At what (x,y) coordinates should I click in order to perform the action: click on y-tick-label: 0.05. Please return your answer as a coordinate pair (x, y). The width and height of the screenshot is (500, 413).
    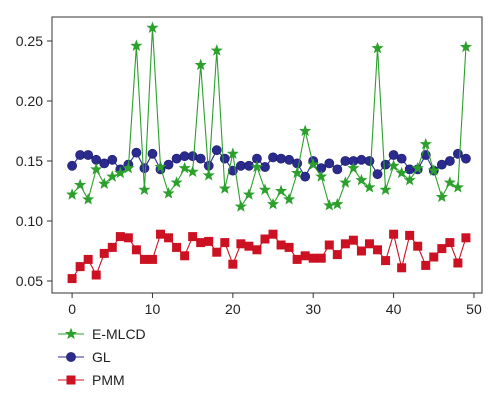
    Looking at the image, I should click on (29, 281).